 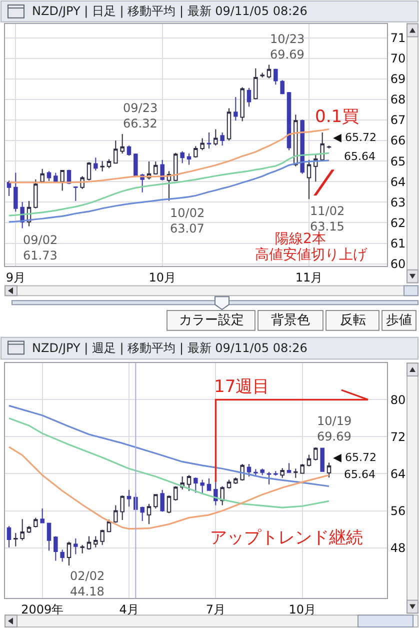 I want to click on chart-title: NZD/JPY | 週足 | 移動平均 | 最新 09/11/05 08:26, so click(x=170, y=348).